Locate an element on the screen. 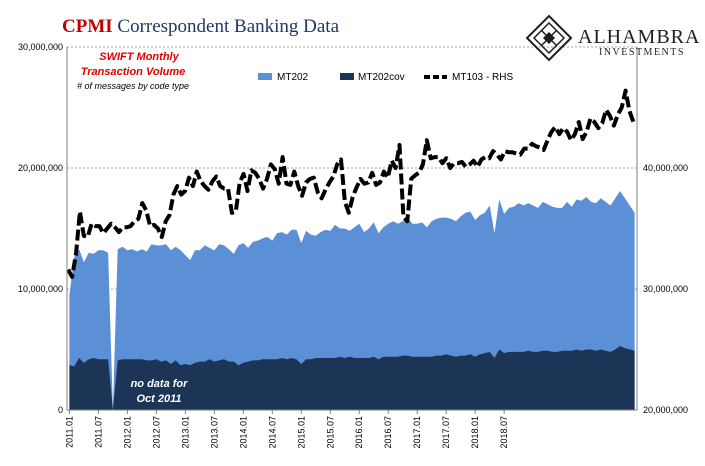 The image size is (705, 466). annotation-line-1: SWIFT Monthly is located at coordinates (139, 57).